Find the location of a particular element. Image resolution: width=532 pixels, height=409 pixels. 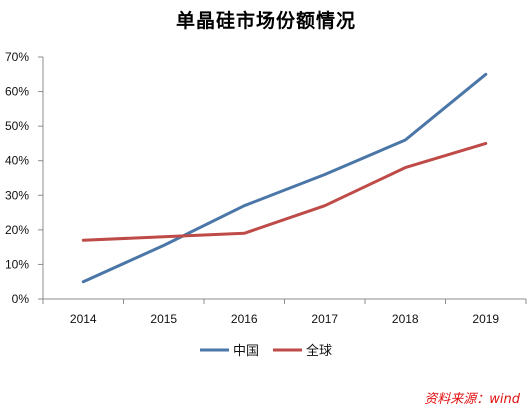

x-tick-label: 2015 is located at coordinates (163, 319).